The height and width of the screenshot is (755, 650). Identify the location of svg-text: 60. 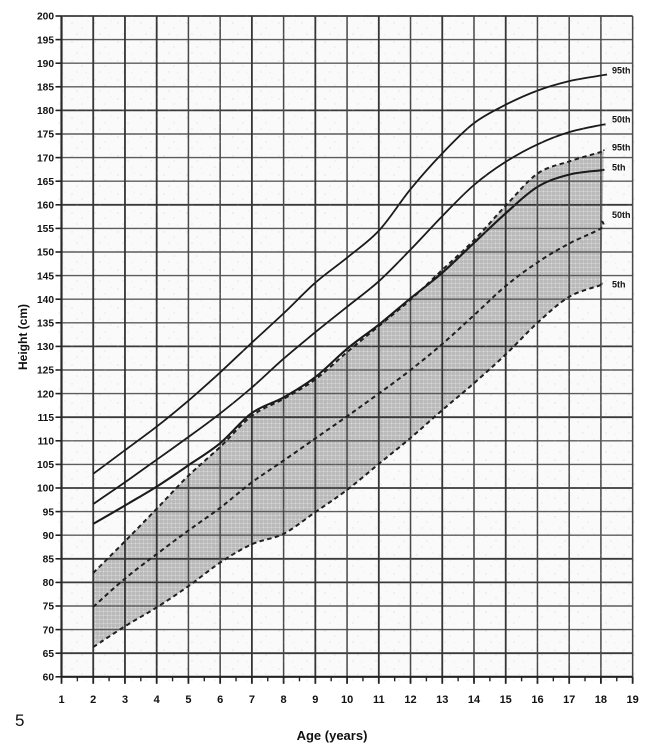
(49, 678).